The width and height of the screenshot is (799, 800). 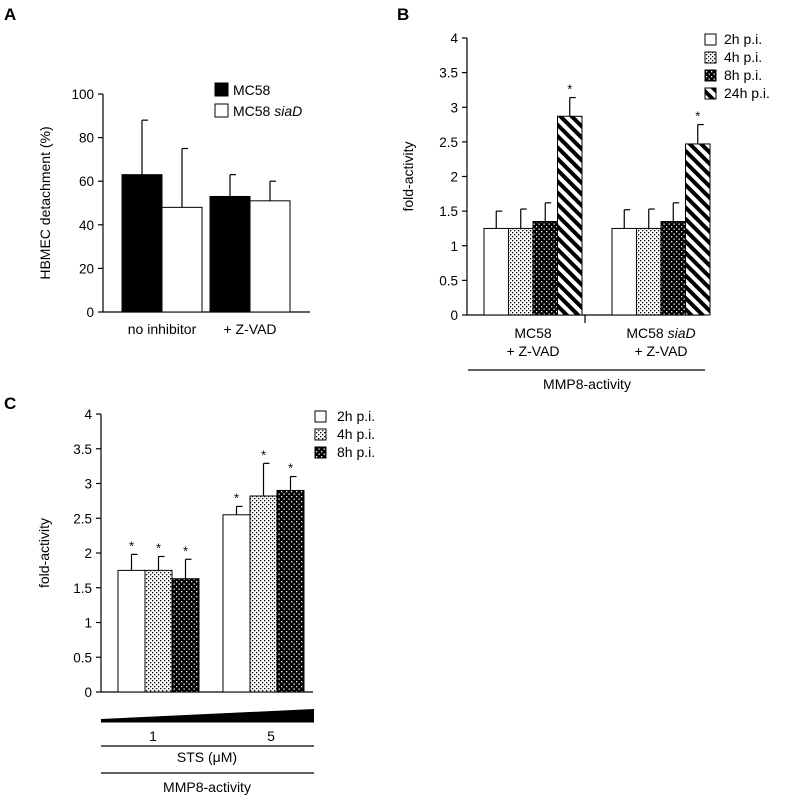 What do you see at coordinates (45, 202) in the screenshot?
I see `y-axis-label: HBMEC detachment (%)` at bounding box center [45, 202].